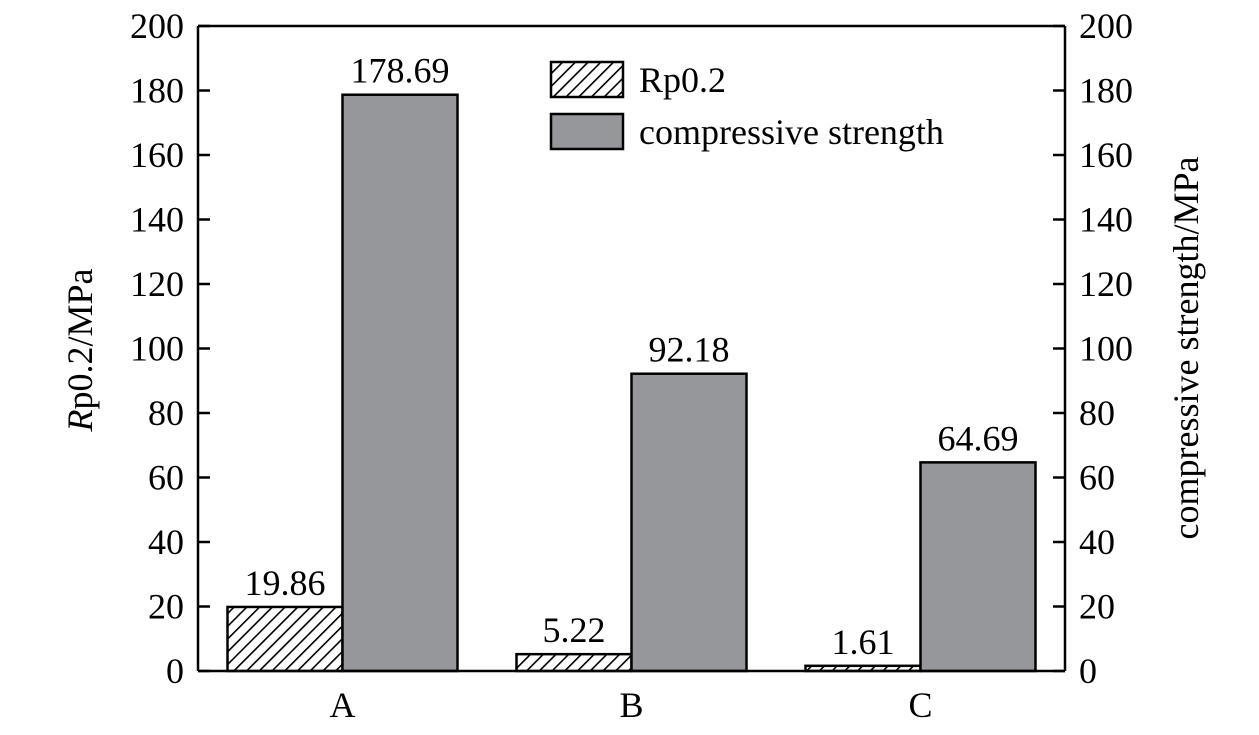 Image resolution: width=1259 pixels, height=735 pixels. Describe the element at coordinates (285, 639) in the screenshot. I see `bar-rp02-a` at that location.